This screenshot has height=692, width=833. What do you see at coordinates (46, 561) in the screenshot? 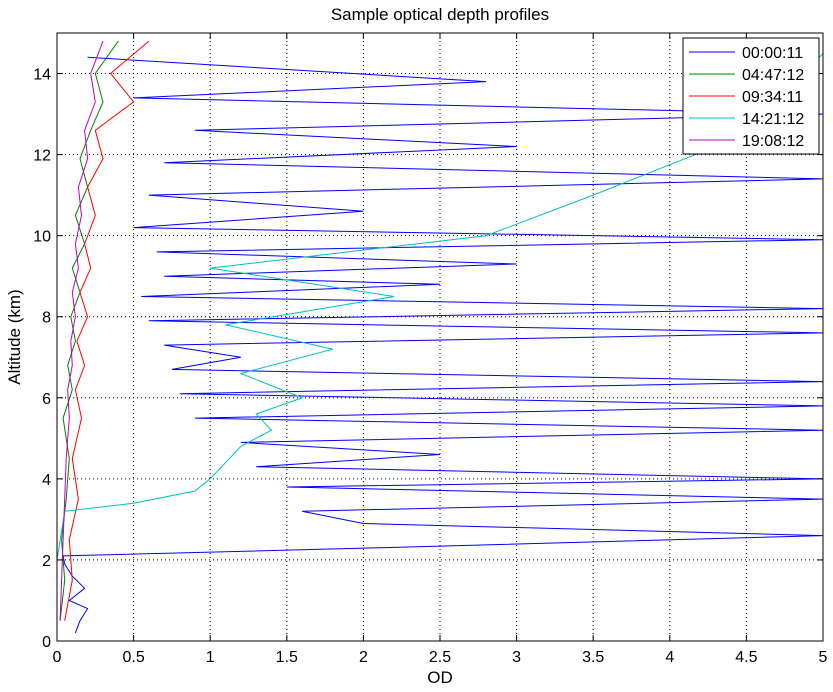
I see `y-tick-label: 2` at bounding box center [46, 561].